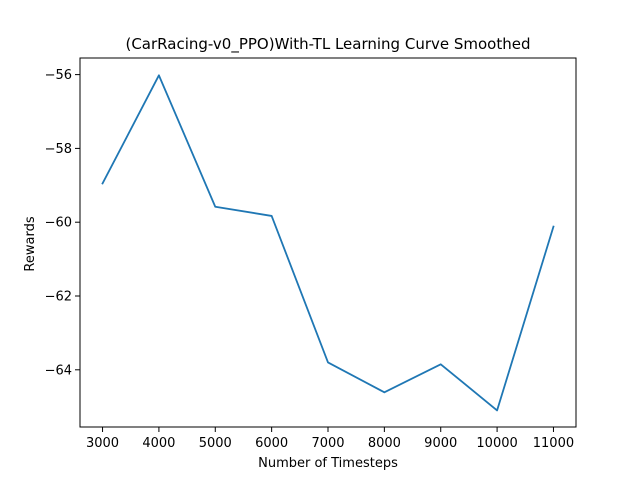 This screenshot has width=640, height=480. What do you see at coordinates (158, 443) in the screenshot?
I see `x-tick-label-1: 4000` at bounding box center [158, 443].